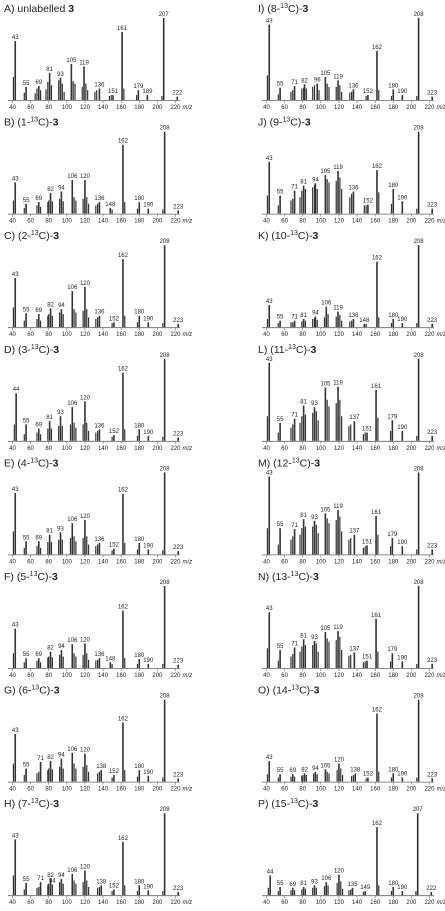 This screenshot has width=445, height=911. Describe the element at coordinates (393, 86) in the screenshot. I see `peak-label: 180` at that location.